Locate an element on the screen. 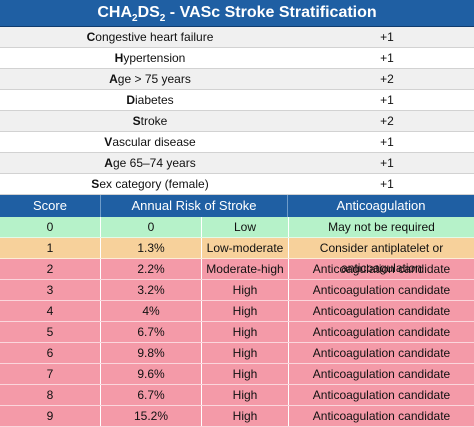 This screenshot has height=427, width=474. risk-factor-row: Vascular disease +1 is located at coordinates (237, 142).